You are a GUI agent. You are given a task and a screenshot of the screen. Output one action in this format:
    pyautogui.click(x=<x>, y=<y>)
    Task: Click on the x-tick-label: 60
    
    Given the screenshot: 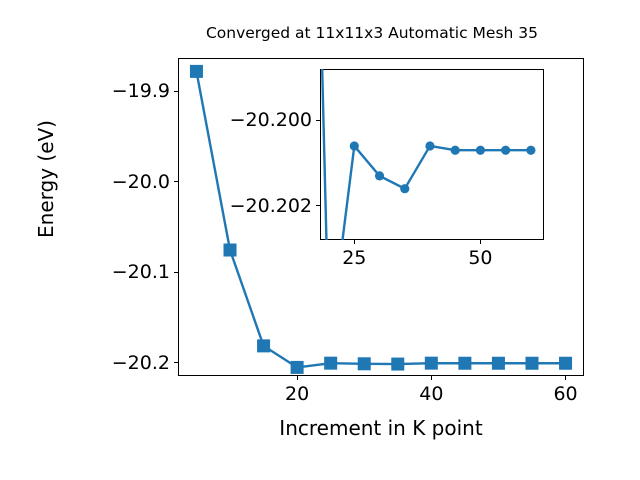 What is the action you would take?
    pyautogui.click(x=565, y=394)
    